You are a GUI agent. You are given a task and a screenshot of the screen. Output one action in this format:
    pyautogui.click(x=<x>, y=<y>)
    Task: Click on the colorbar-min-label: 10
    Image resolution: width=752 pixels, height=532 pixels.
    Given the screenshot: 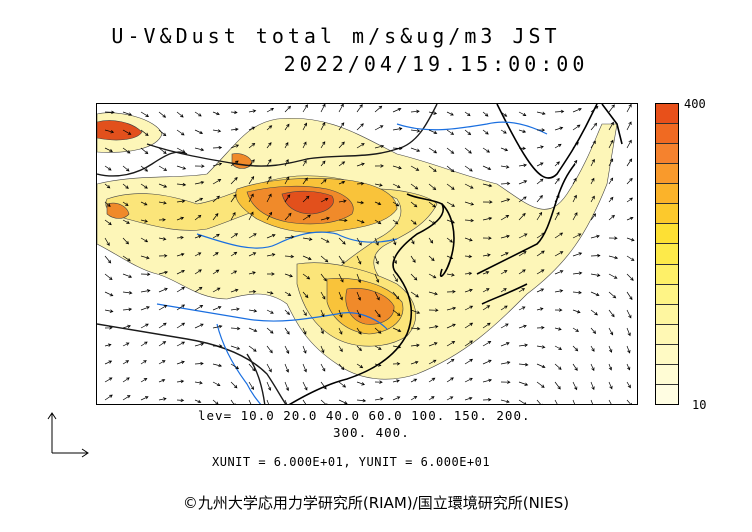 What is the action you would take?
    pyautogui.click(x=699, y=405)
    